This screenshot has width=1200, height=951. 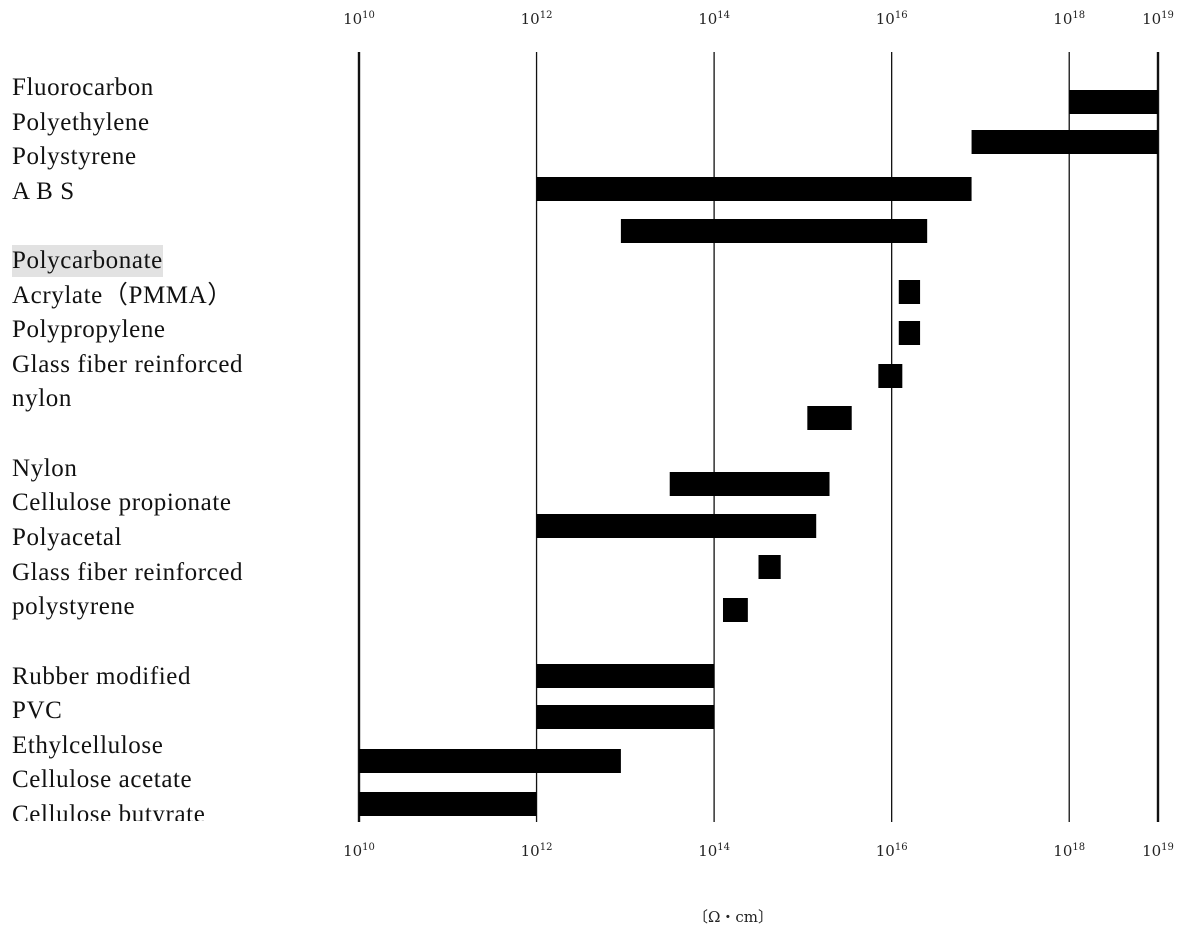 I want to click on top-tick-14: 1014, so click(x=714, y=19).